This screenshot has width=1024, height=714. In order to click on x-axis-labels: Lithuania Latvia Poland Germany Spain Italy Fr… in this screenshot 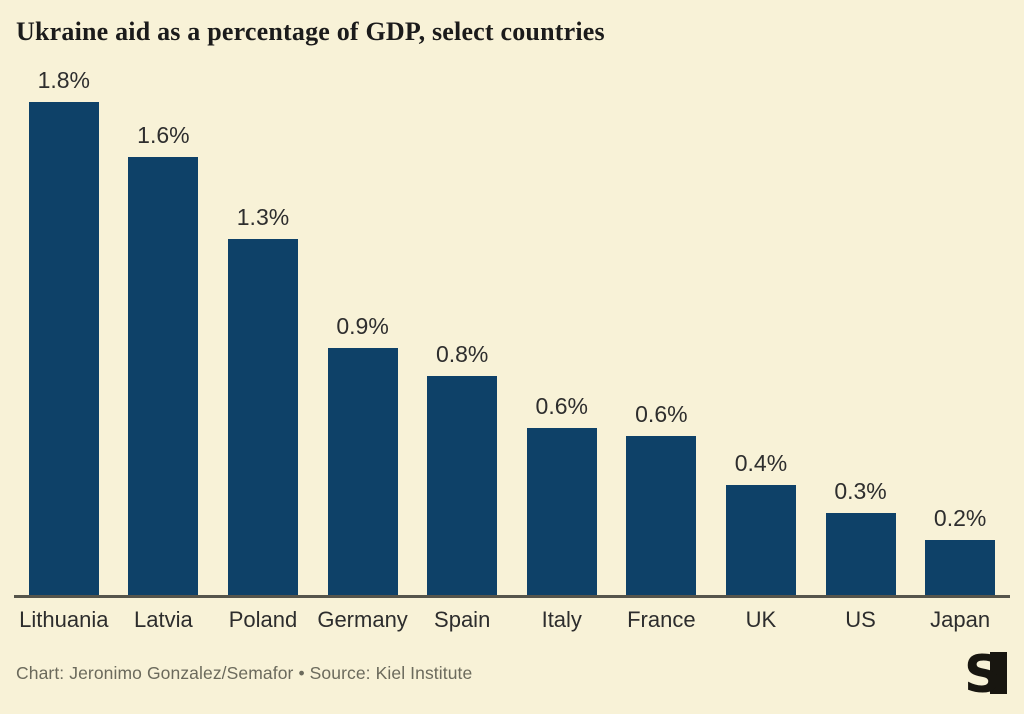, I will do `click(512, 620)`.